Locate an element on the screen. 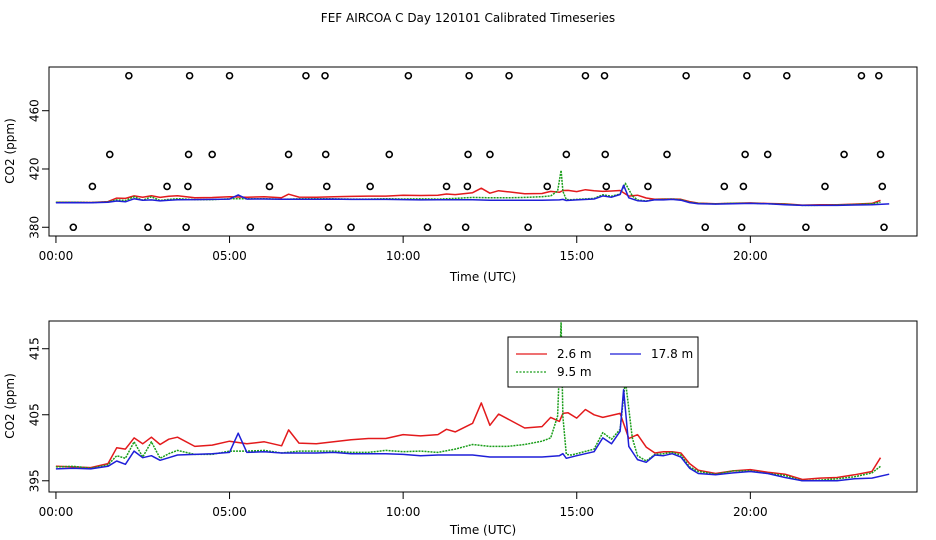 The width and height of the screenshot is (936, 540). y-tick-label: 420 is located at coordinates (35, 169).